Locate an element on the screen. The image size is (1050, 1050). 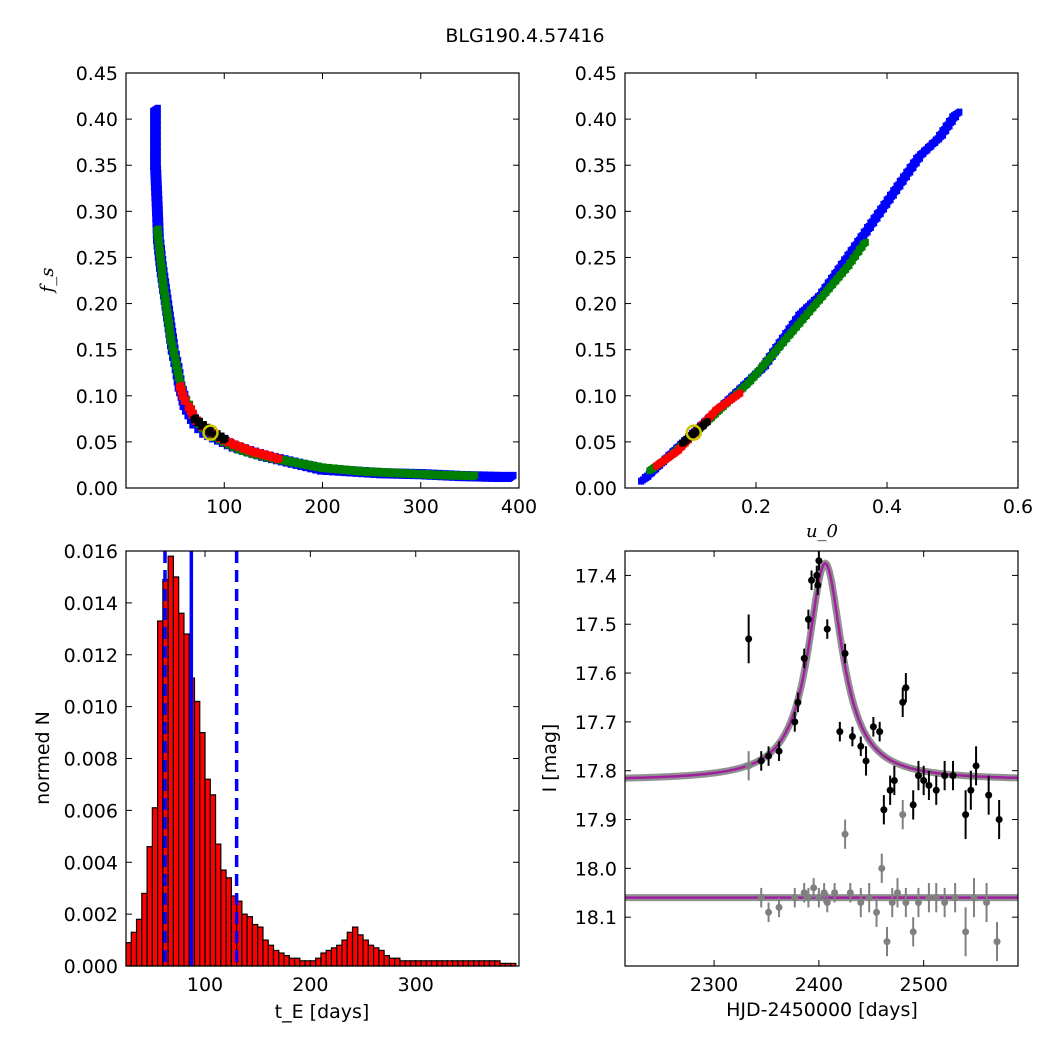
light-curve-data is located at coordinates (821, 756).